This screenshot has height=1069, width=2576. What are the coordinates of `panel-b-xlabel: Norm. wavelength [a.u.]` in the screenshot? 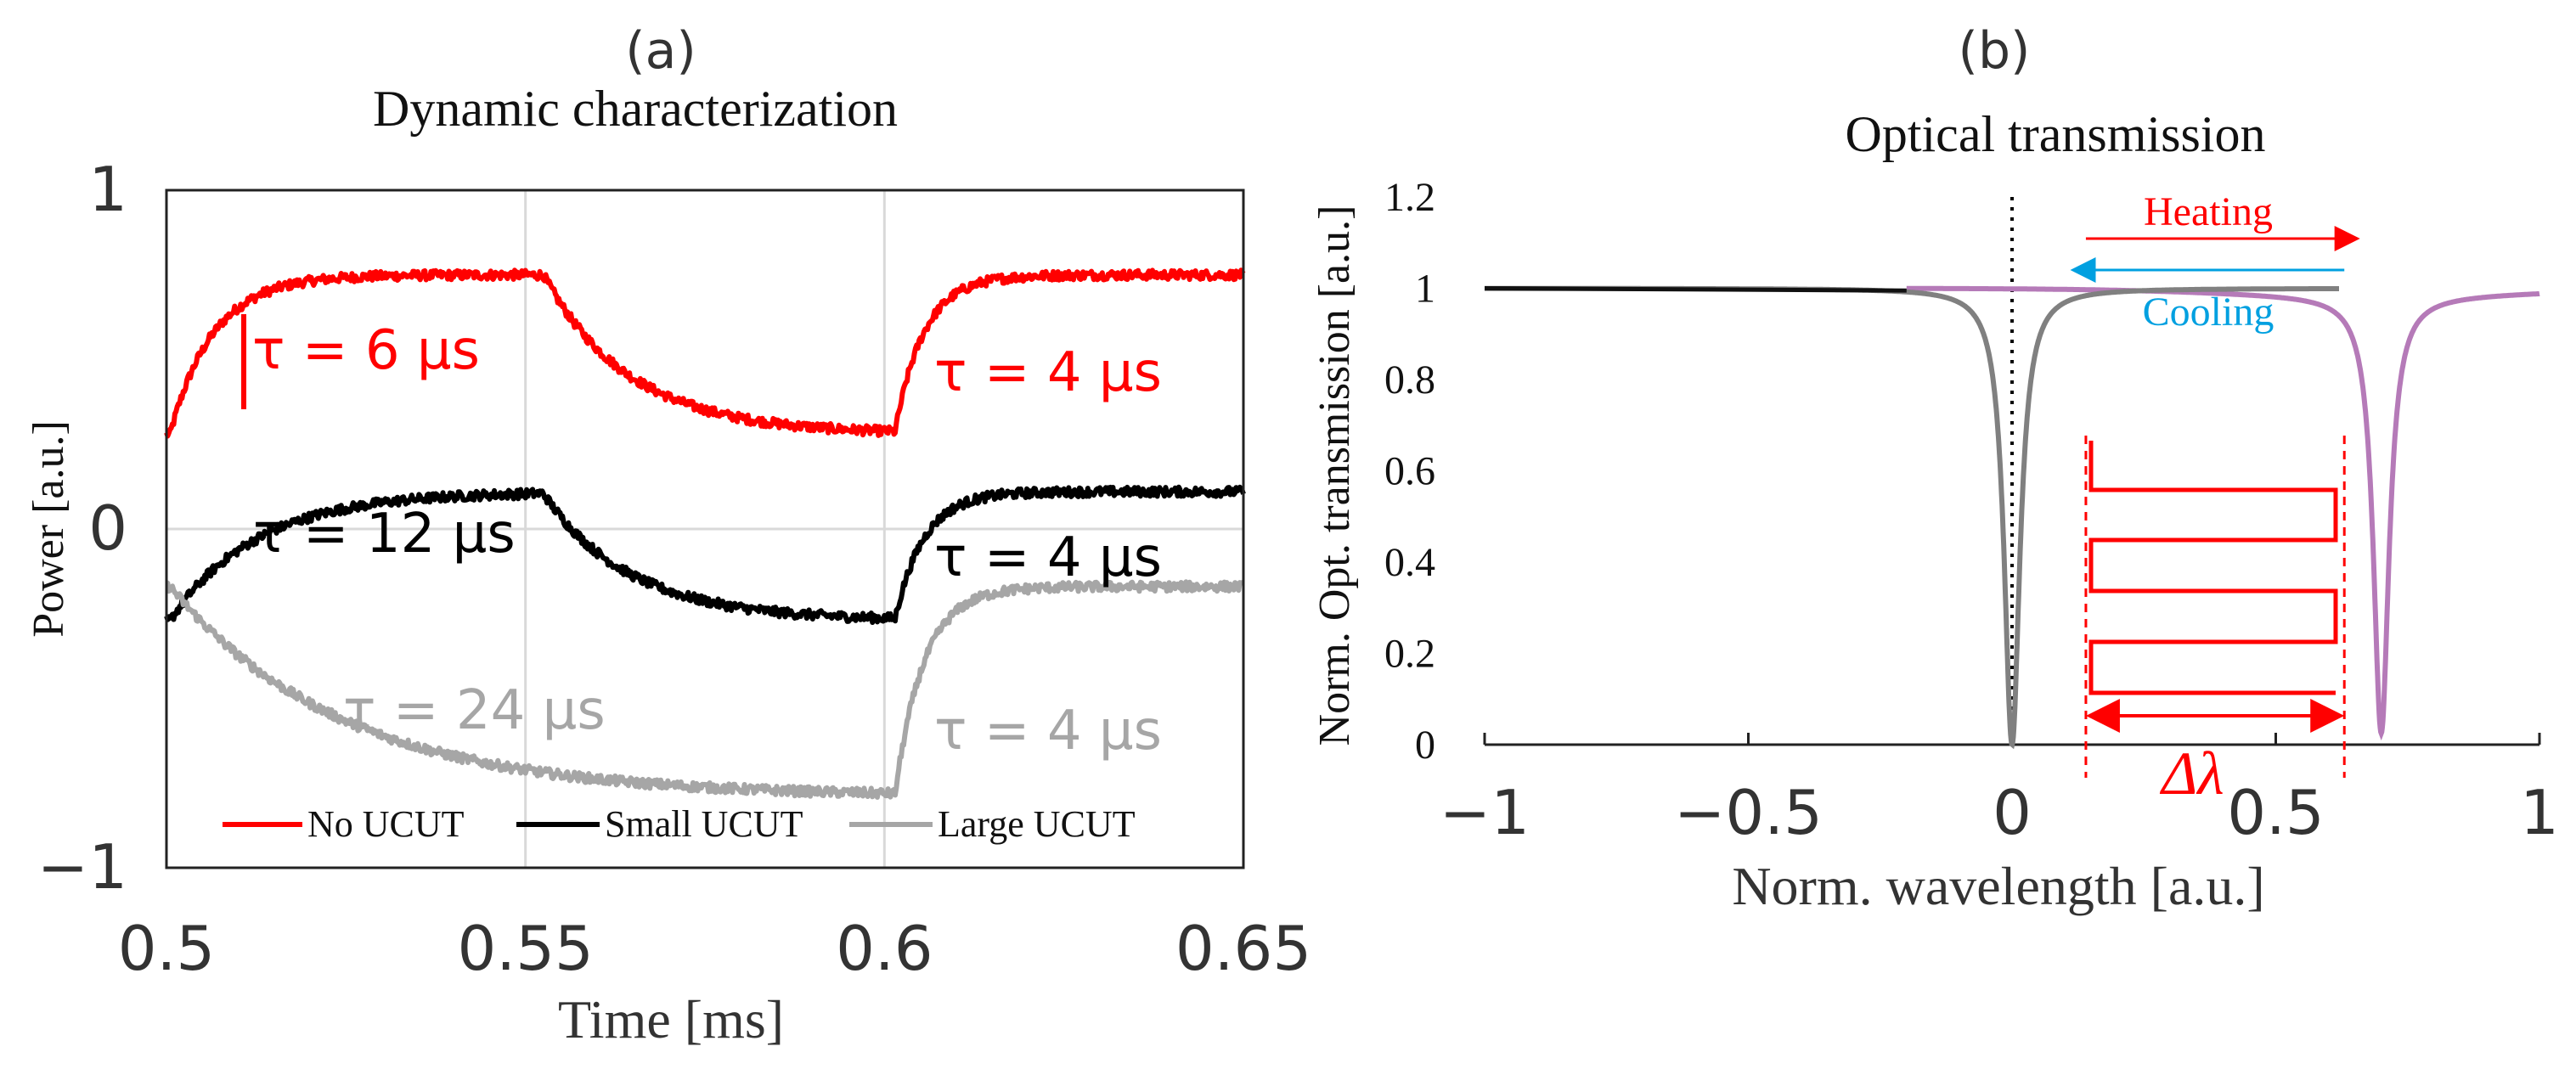 It's located at (1998, 886).